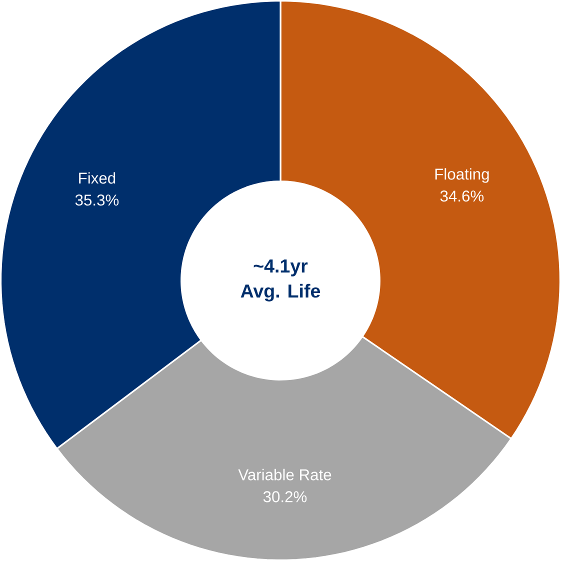  What do you see at coordinates (97, 200) in the screenshot?
I see `data-label: 35.3%` at bounding box center [97, 200].